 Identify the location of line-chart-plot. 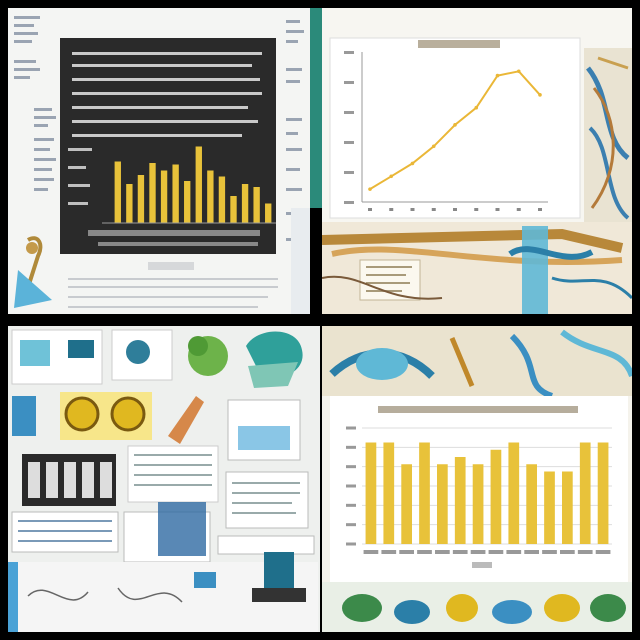
(446, 131).